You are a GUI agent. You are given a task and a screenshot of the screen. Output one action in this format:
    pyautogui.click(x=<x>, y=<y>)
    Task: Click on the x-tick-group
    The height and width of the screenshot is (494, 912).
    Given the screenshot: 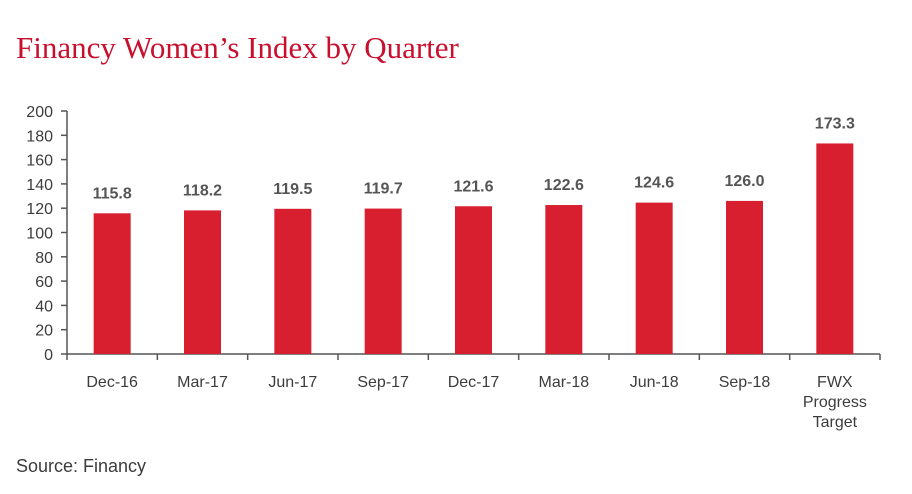 What is the action you would take?
    pyautogui.click(x=473, y=357)
    